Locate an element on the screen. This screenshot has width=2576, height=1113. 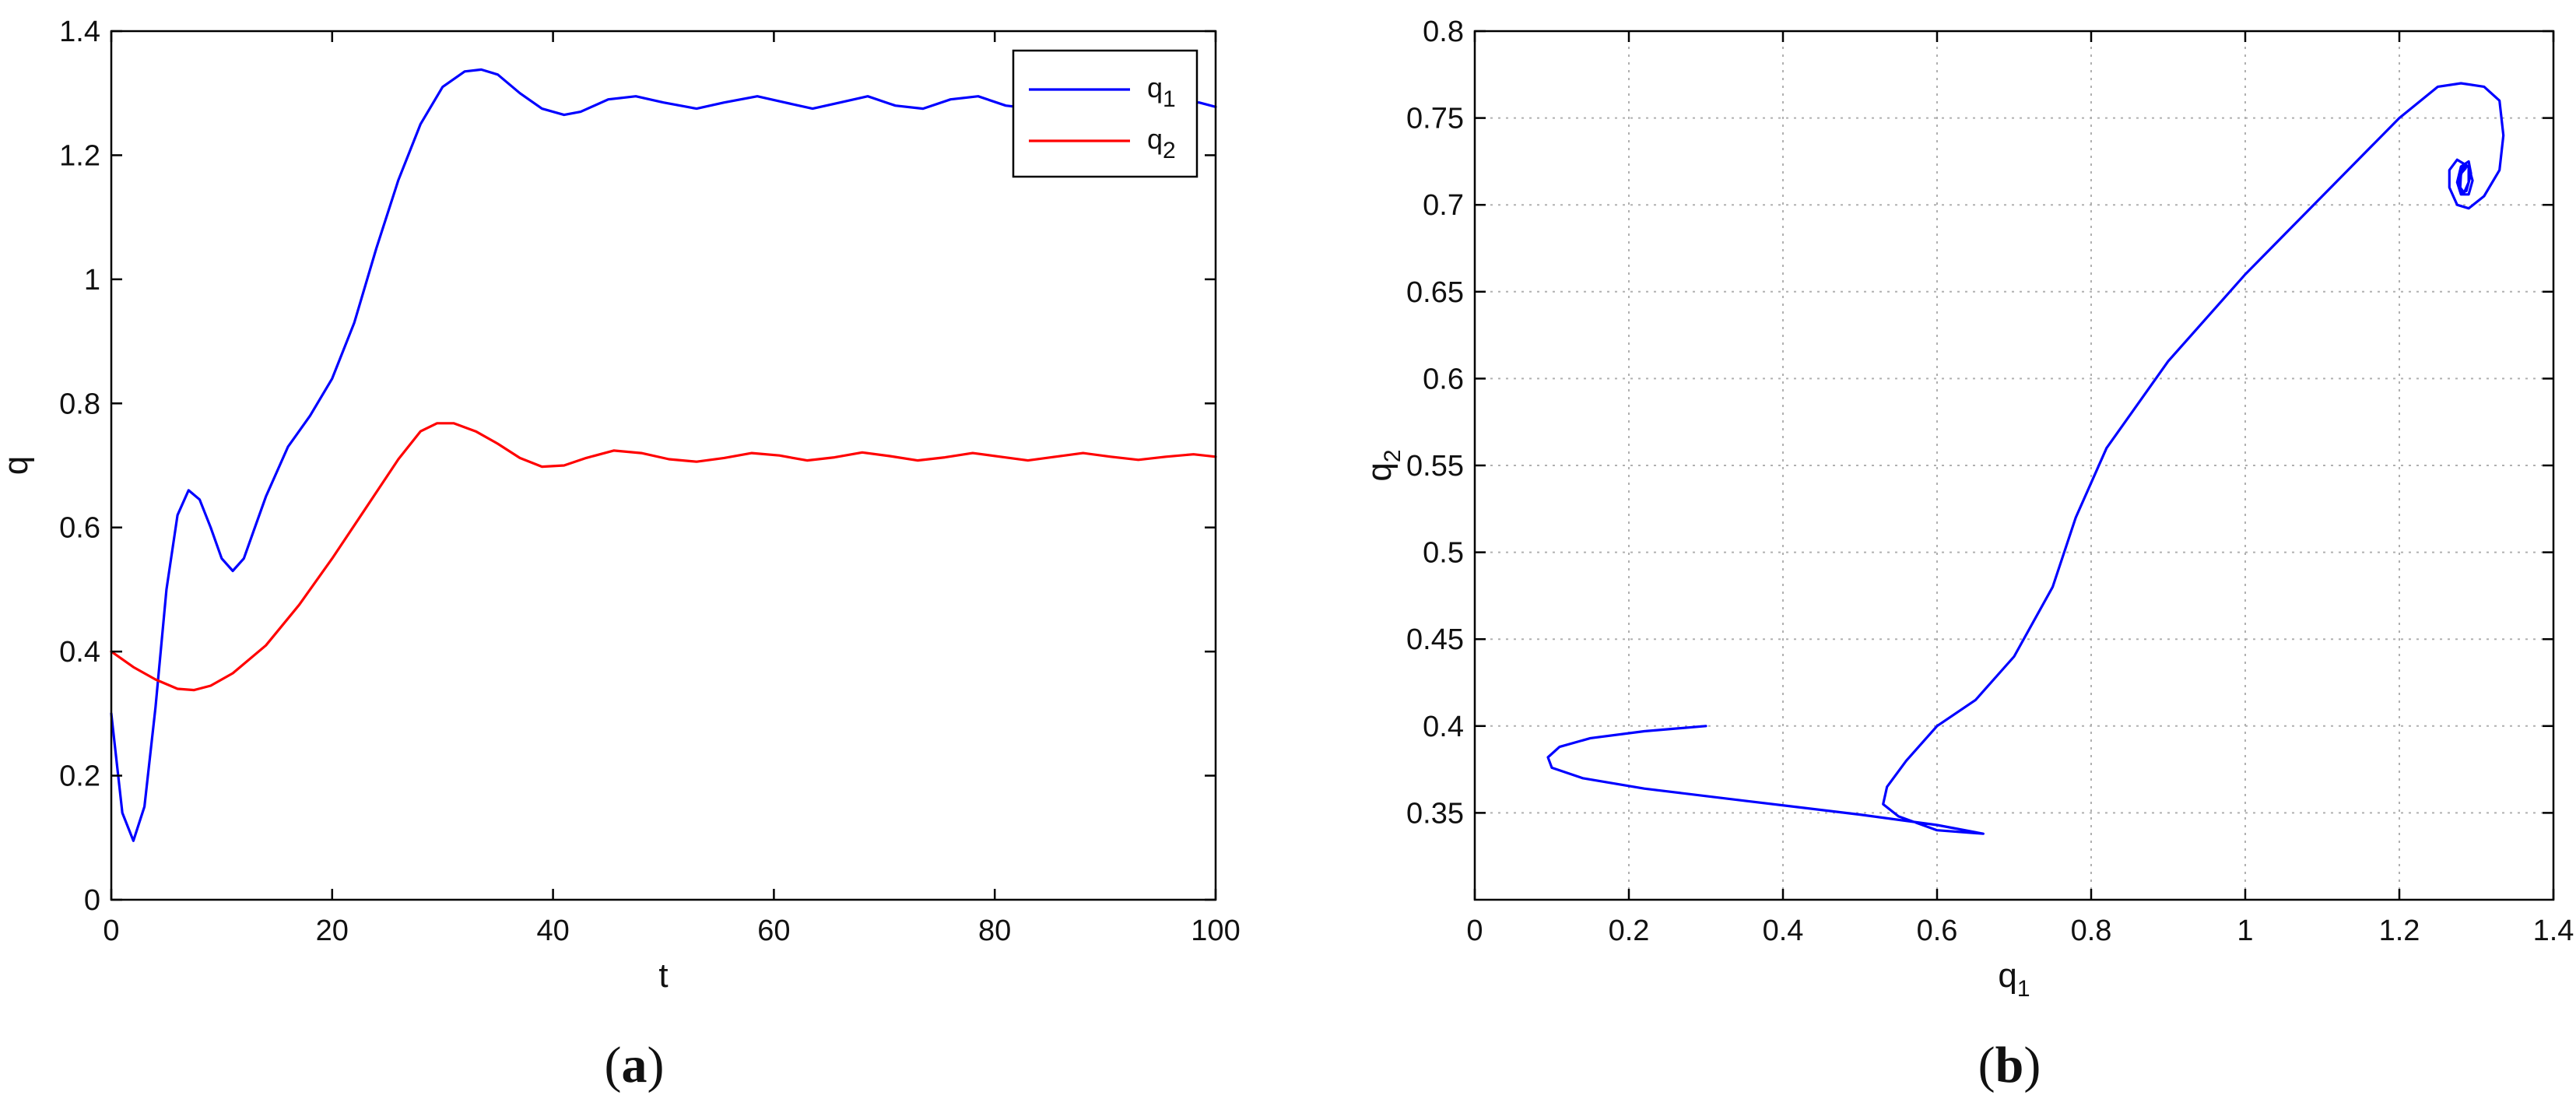
y-tick-label: 0.5 is located at coordinates (1444, 553).